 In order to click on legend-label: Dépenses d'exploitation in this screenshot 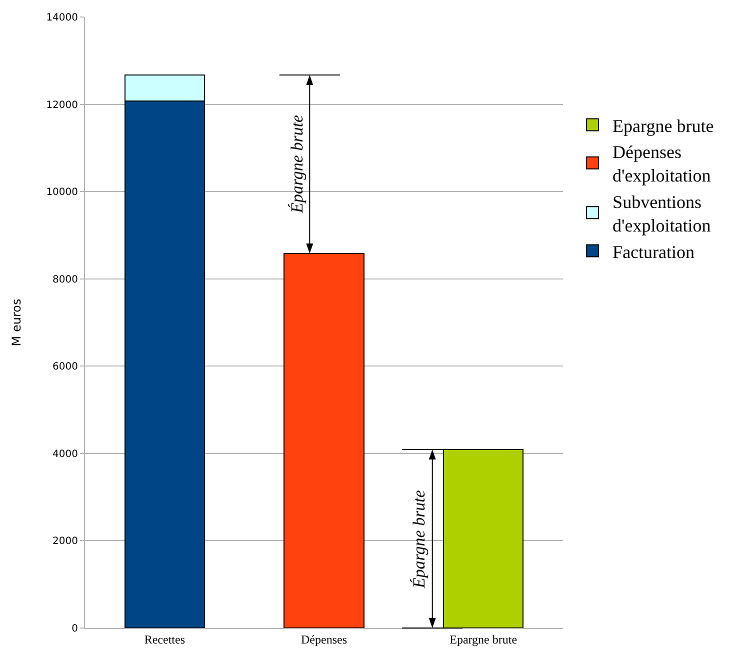, I will do `click(661, 164)`.